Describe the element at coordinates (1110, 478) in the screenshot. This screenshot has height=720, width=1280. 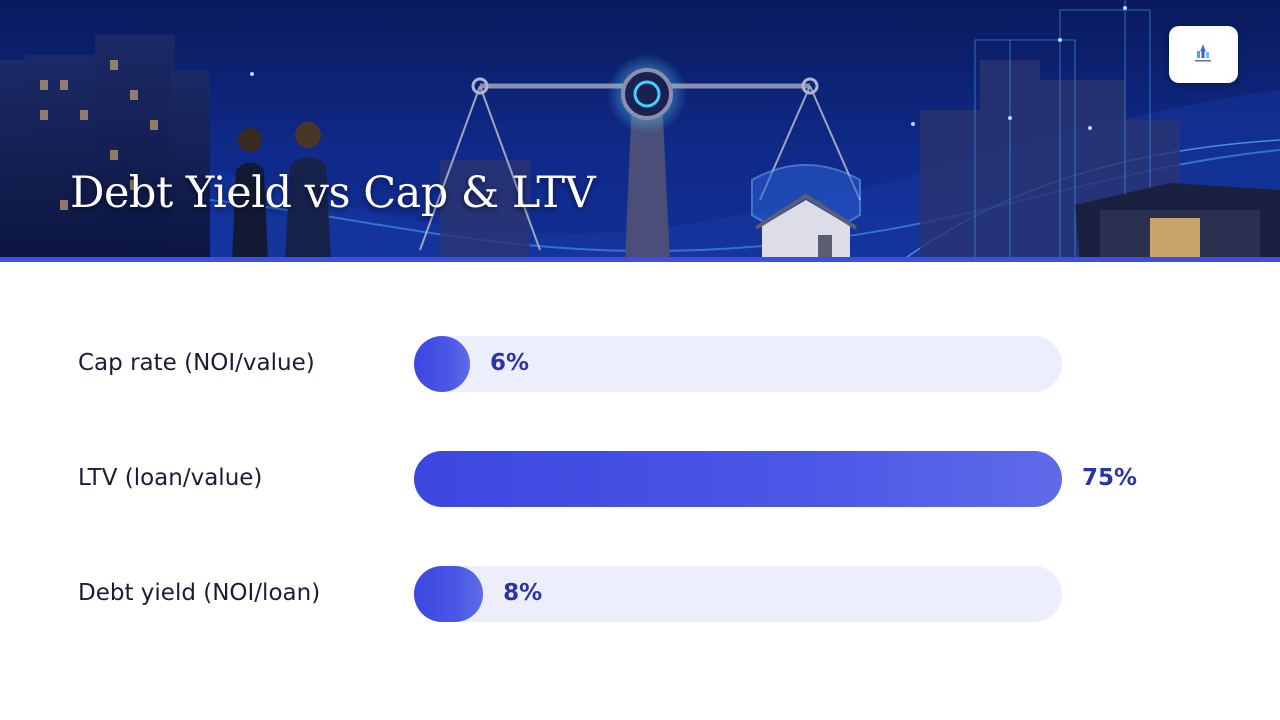
I see `bar-value-label: 75%` at that location.